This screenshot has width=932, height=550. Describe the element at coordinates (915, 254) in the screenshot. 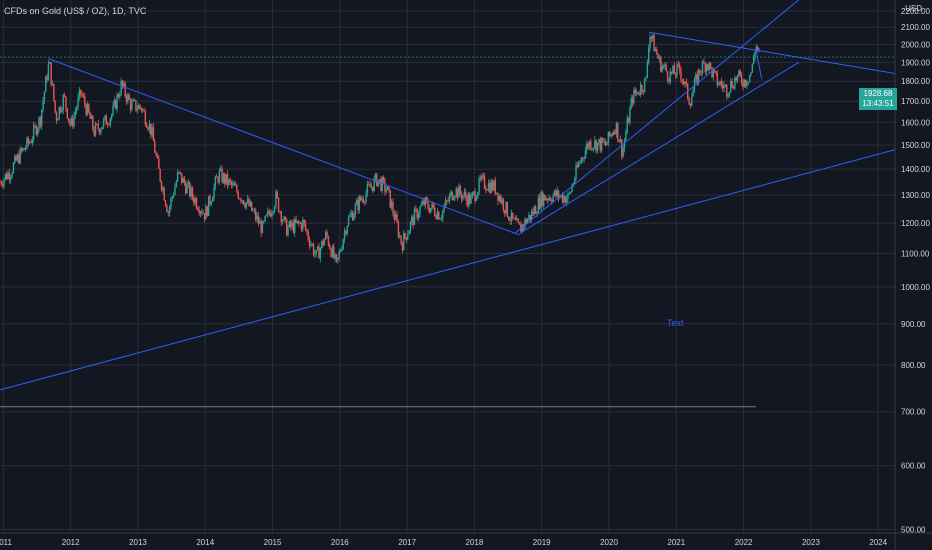

I see `y-tick-label: 1100.00` at that location.